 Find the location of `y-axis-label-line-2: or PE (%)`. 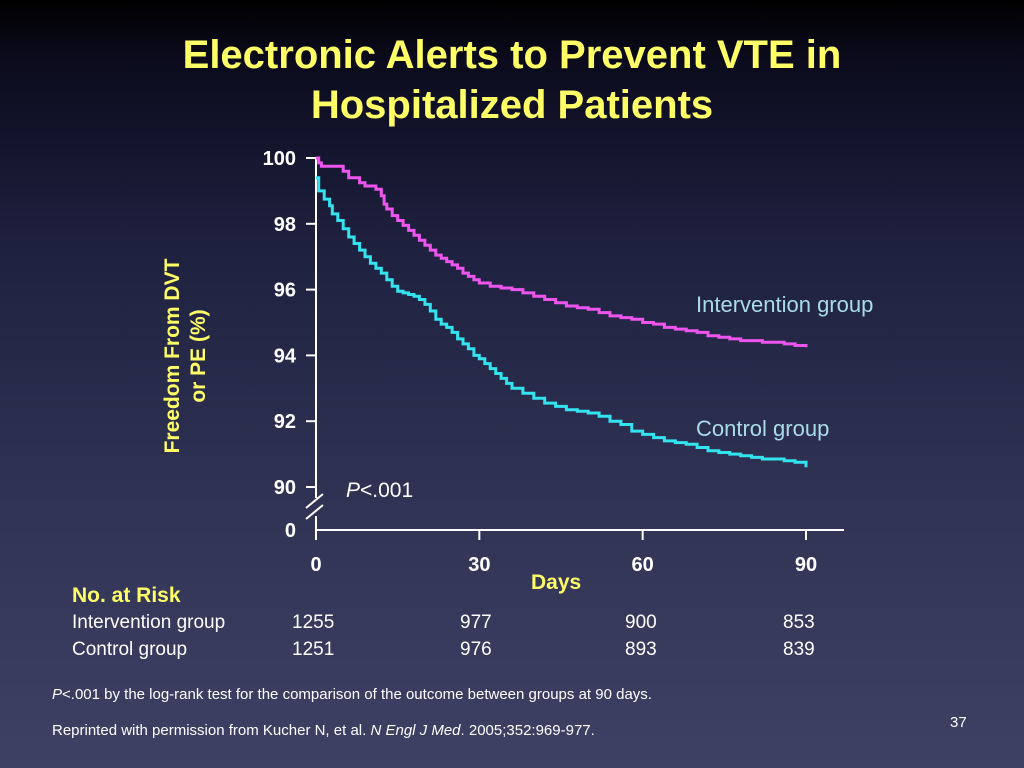

y-axis-label-line-2: or PE (%) is located at coordinates (198, 356).